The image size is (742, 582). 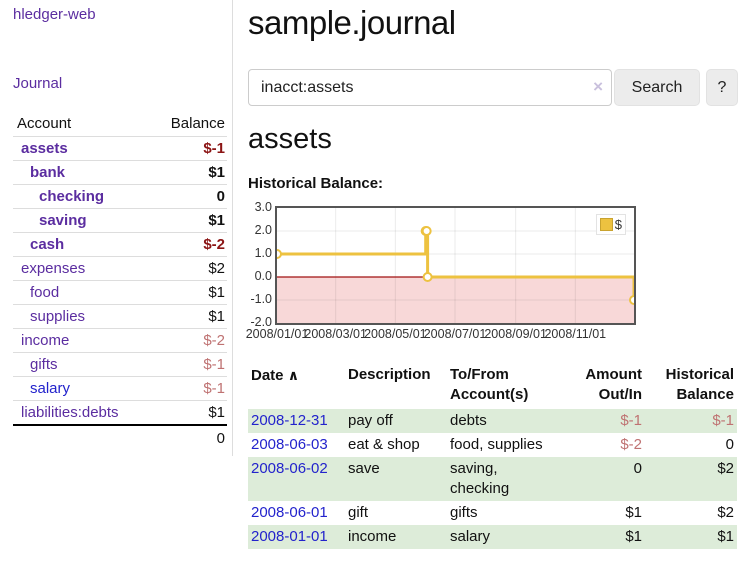 I want to click on legend-swatch, so click(x=606, y=224).